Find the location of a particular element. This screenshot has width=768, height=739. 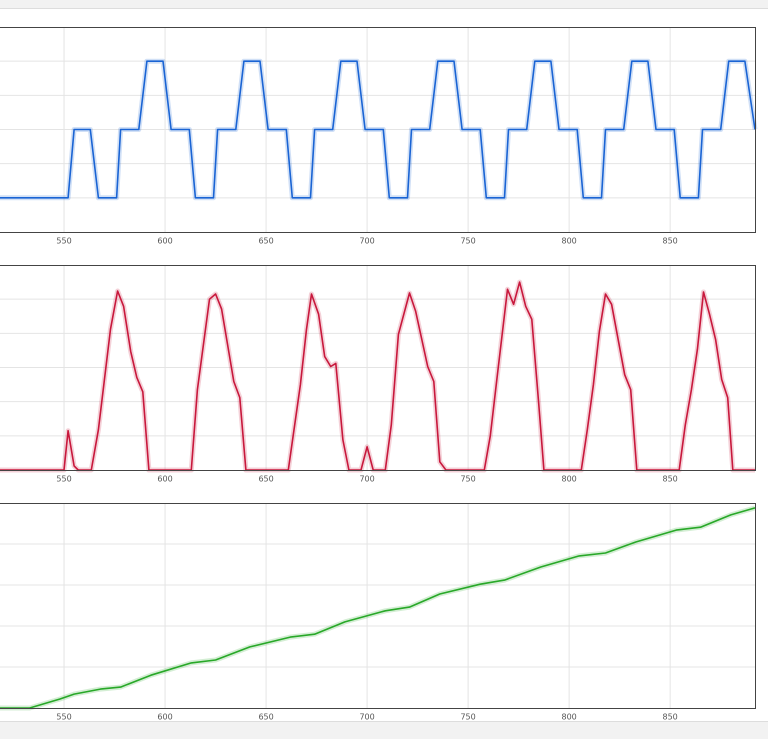

bottom-bar is located at coordinates (384, 730).